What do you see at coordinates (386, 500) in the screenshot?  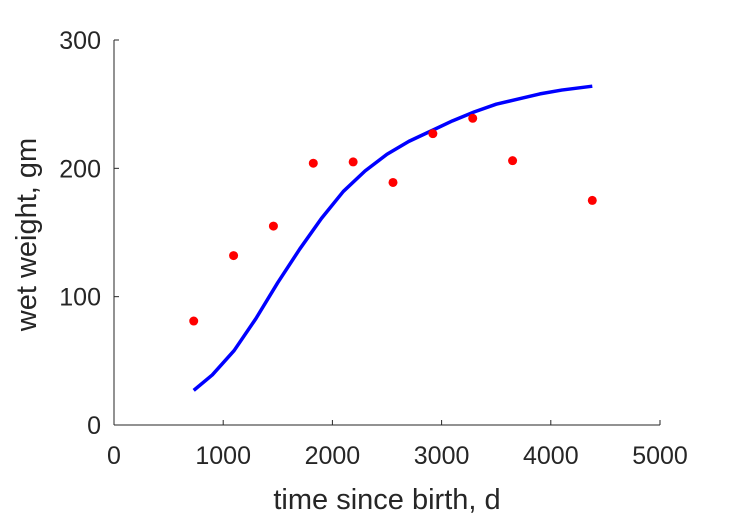 I see `x-axis-title: time since birth, d` at bounding box center [386, 500].